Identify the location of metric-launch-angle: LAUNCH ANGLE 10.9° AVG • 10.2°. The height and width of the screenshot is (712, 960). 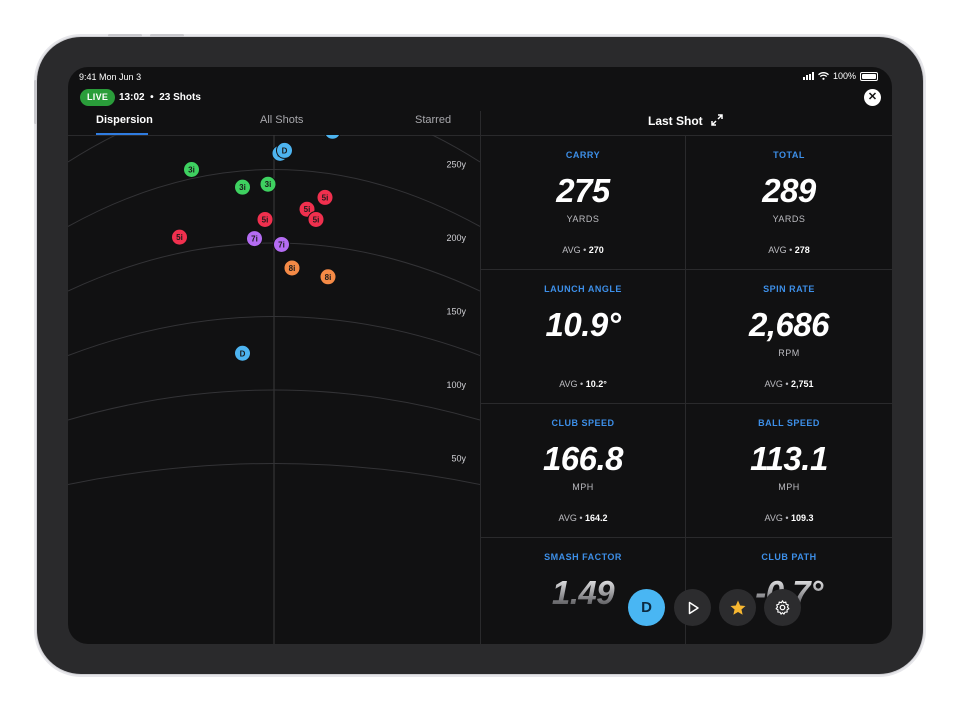
(583, 337).